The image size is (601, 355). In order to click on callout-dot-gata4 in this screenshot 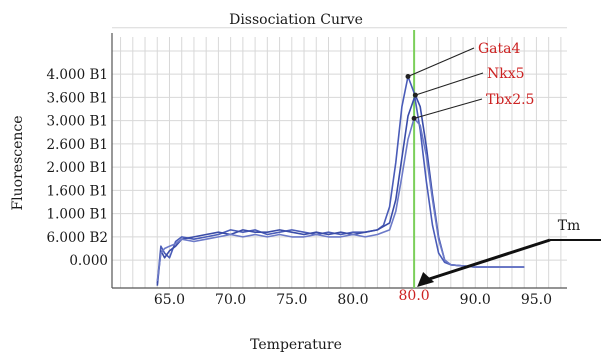, I will do `click(408, 77)`.